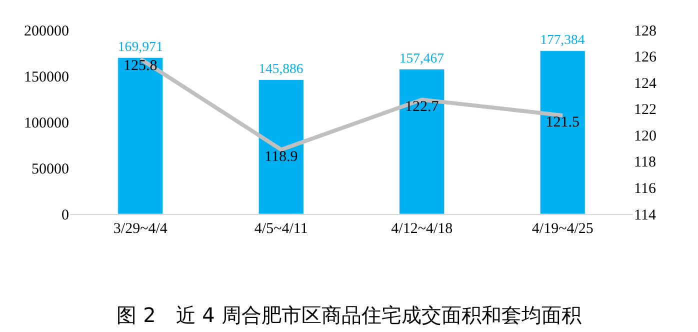 The width and height of the screenshot is (698, 332). What do you see at coordinates (422, 106) in the screenshot?
I see `data-label: 122.7` at bounding box center [422, 106].